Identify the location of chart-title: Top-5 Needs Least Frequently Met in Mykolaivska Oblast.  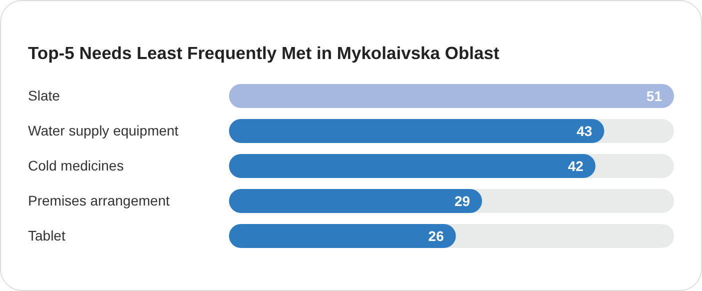
(264, 53).